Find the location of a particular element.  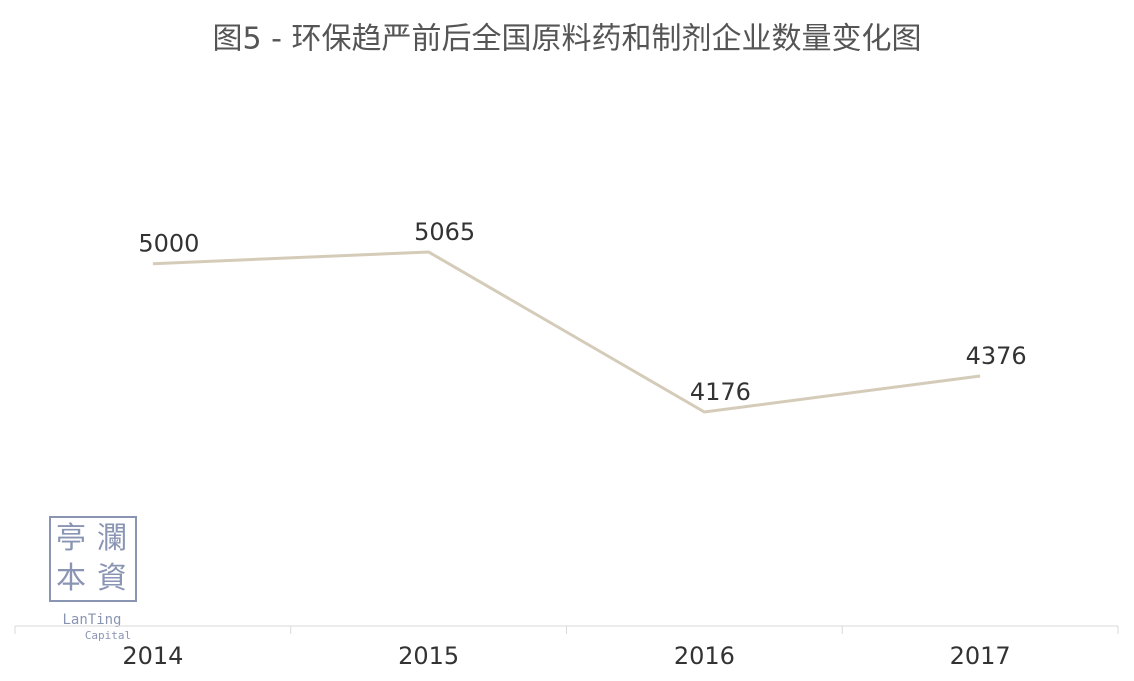

x-tick-label: 2016 is located at coordinates (704, 656).